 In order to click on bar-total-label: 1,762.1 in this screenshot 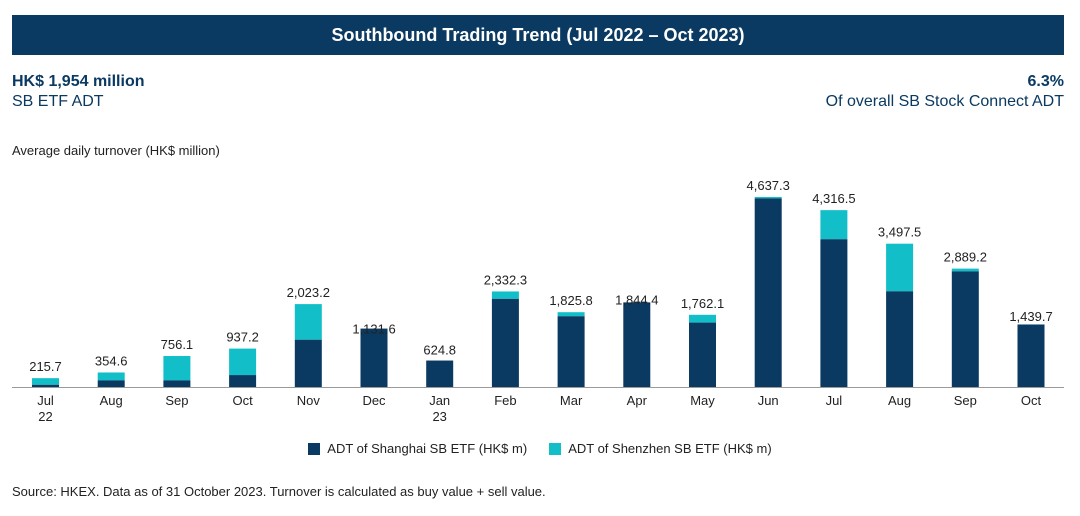, I will do `click(702, 303)`.